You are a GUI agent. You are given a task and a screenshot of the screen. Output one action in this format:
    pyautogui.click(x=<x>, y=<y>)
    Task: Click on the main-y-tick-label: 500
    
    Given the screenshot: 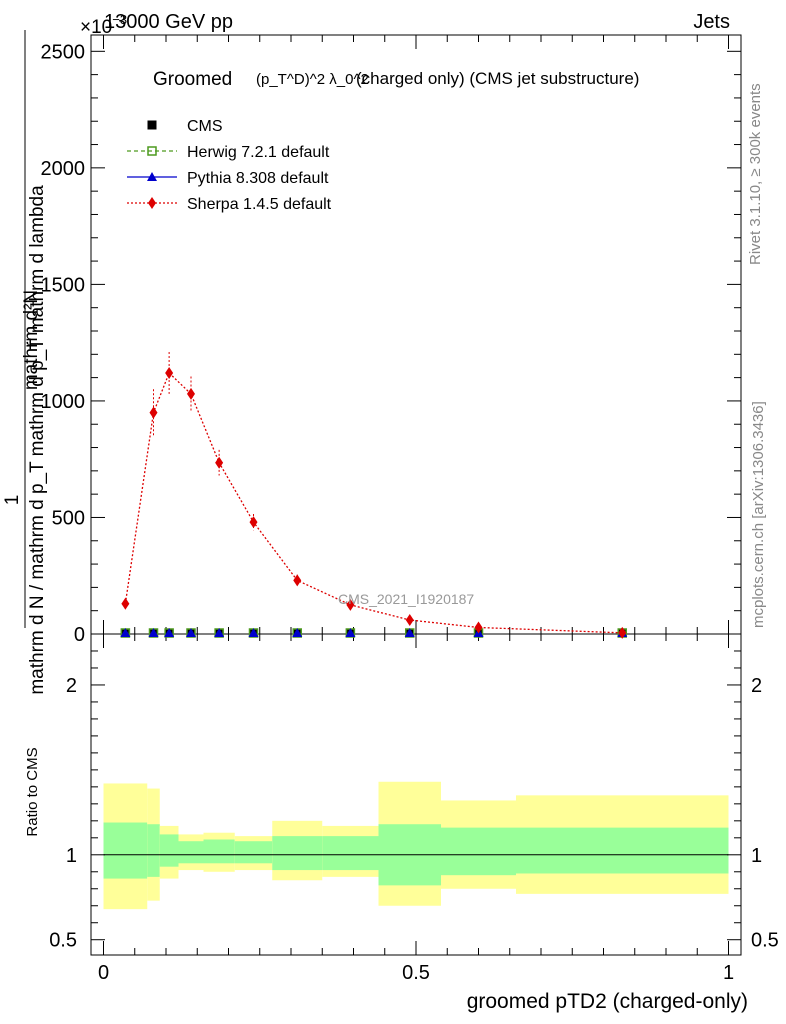 What is the action you would take?
    pyautogui.click(x=68, y=518)
    